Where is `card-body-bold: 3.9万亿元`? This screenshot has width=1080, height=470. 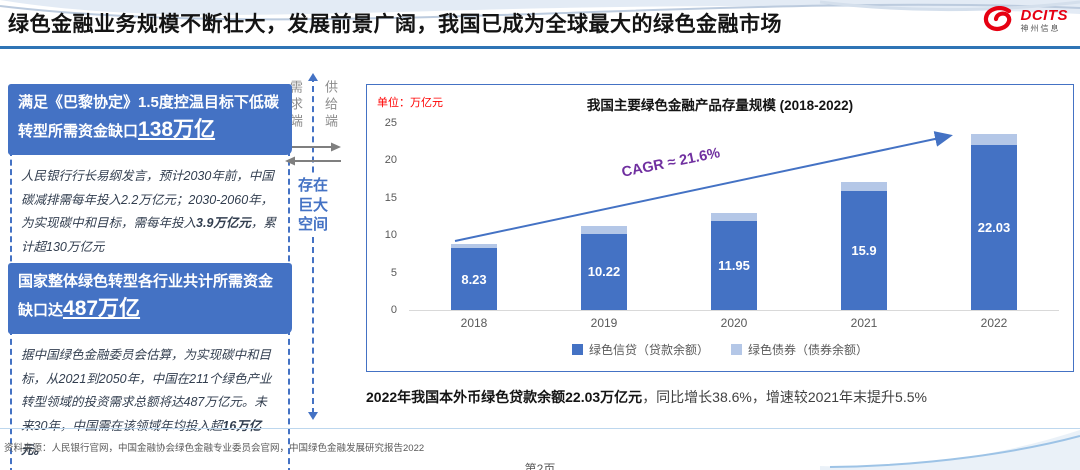
card-body-bold: 3.9万亿元 is located at coordinates (223, 223).